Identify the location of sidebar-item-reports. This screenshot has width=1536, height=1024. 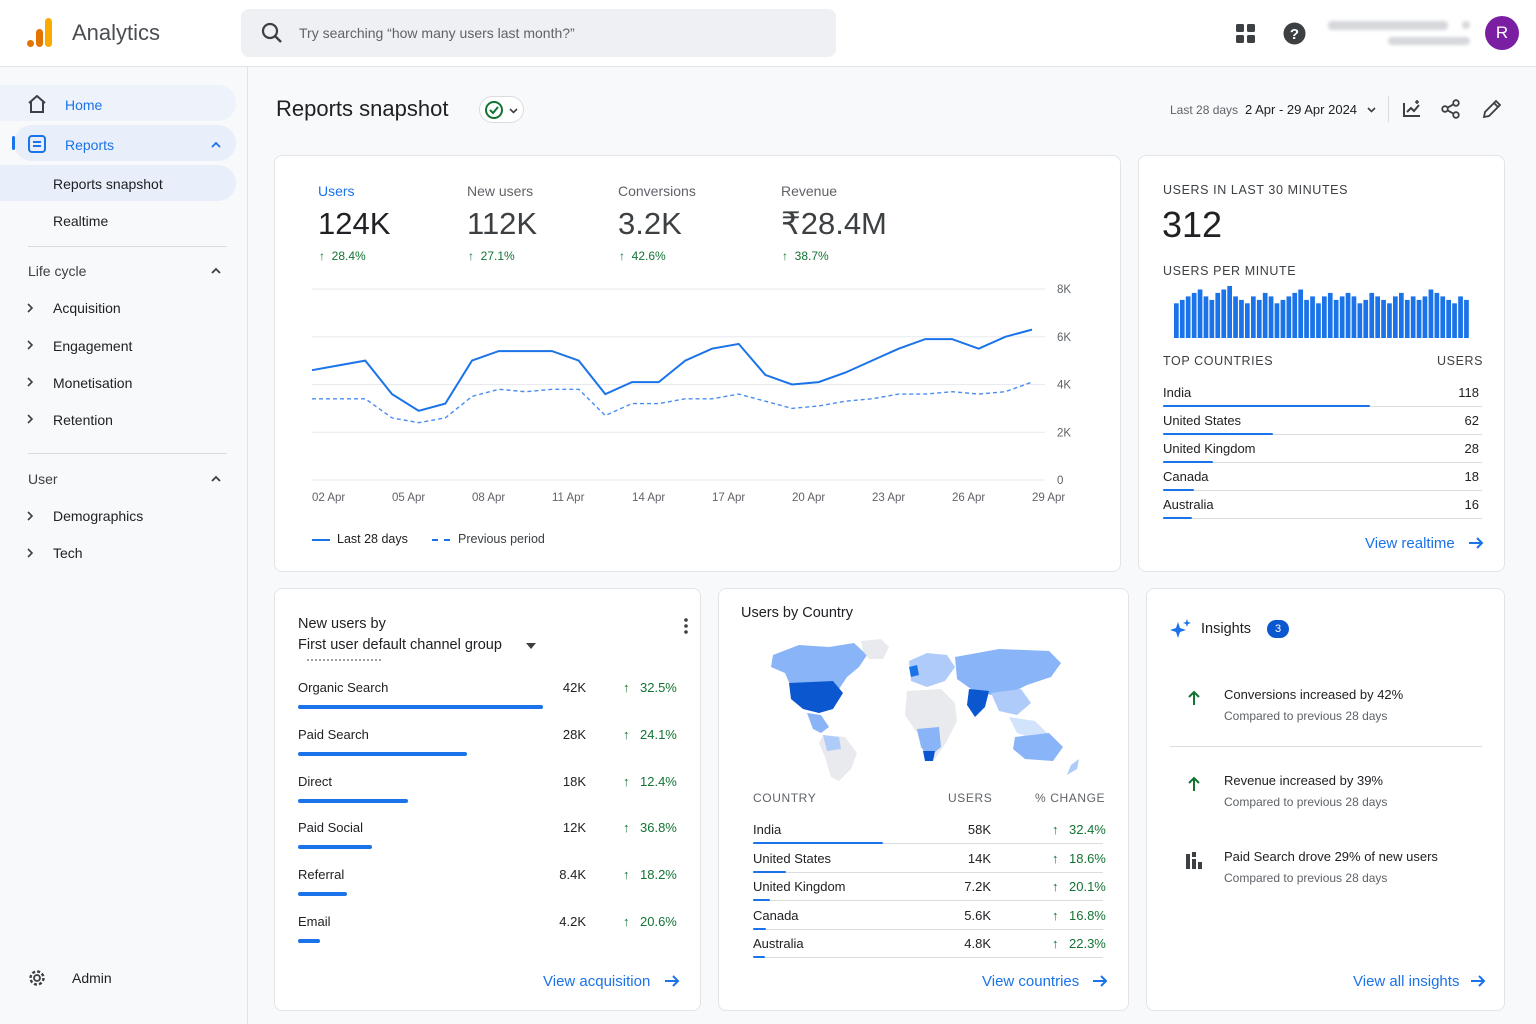
(125, 143).